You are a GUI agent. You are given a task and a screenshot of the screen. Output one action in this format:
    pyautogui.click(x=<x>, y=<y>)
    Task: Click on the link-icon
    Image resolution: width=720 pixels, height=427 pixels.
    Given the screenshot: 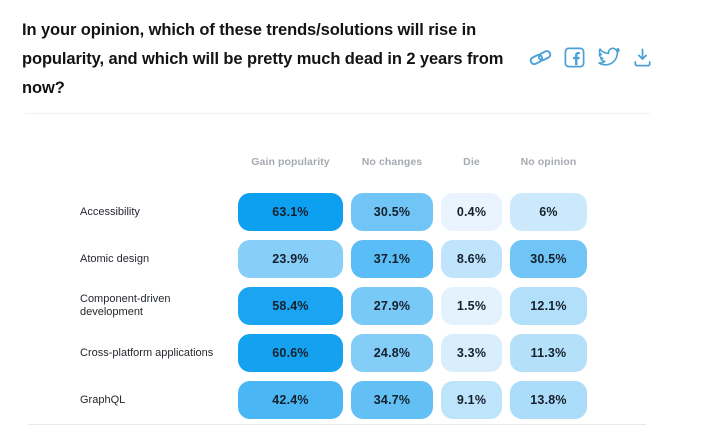 What is the action you would take?
    pyautogui.click(x=540, y=57)
    